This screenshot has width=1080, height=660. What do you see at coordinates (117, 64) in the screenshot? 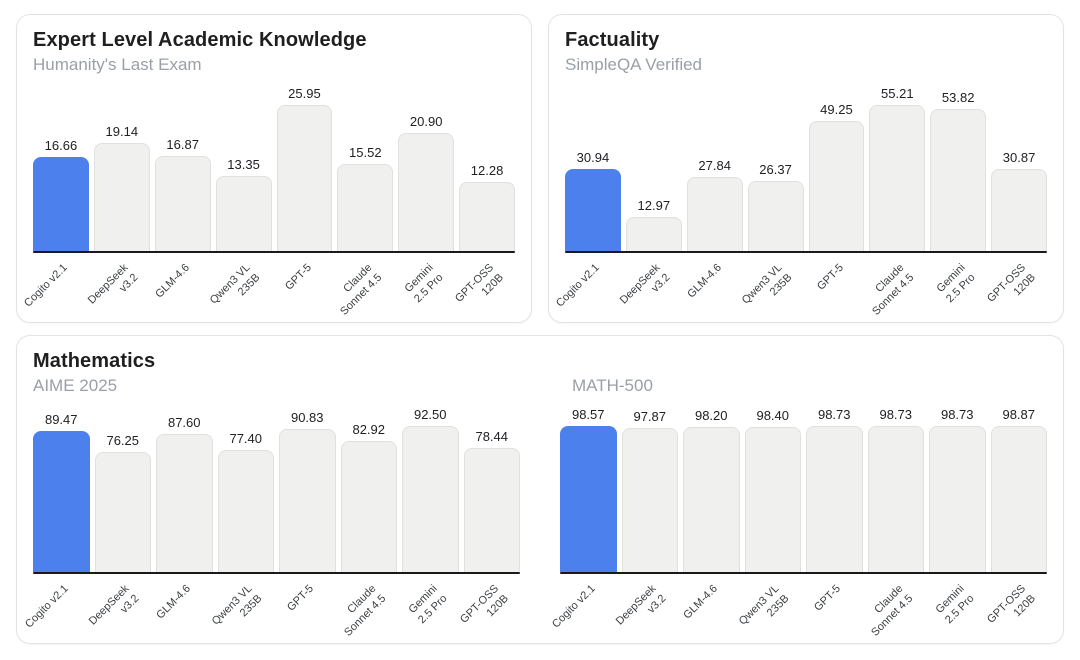
I see `chart-subtitle-humanitys-last-exam: Humanity's Last Exam` at bounding box center [117, 64].